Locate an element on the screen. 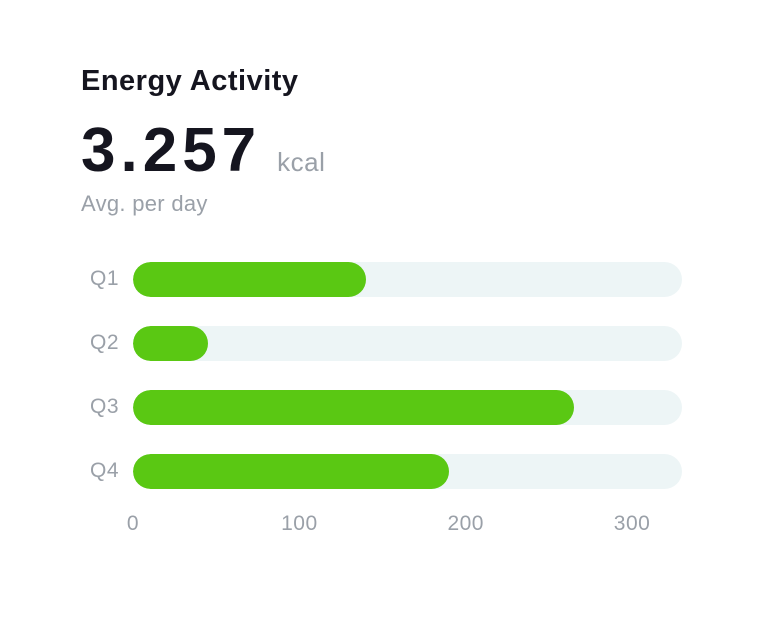 The width and height of the screenshot is (760, 618). bar-fill-q3 is located at coordinates (353, 407).